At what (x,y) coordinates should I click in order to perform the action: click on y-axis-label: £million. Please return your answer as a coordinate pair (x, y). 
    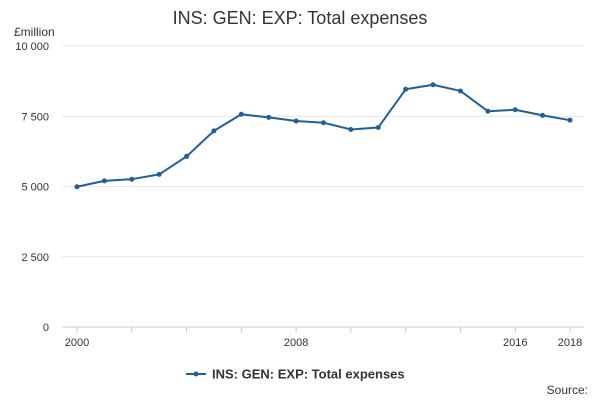
    Looking at the image, I should click on (34, 32).